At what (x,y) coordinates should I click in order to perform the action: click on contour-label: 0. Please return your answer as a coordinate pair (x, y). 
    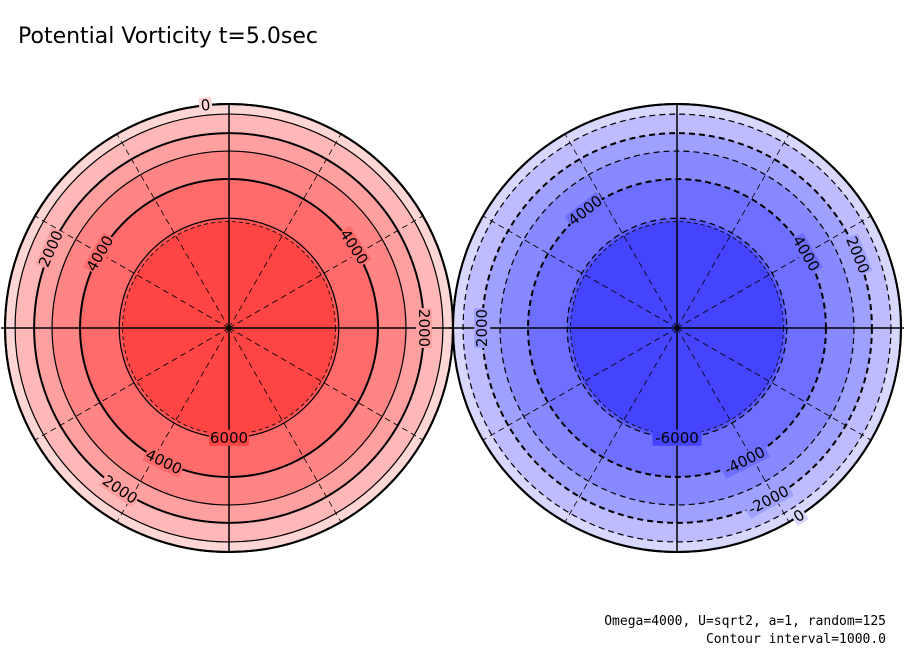
    Looking at the image, I should click on (205, 105).